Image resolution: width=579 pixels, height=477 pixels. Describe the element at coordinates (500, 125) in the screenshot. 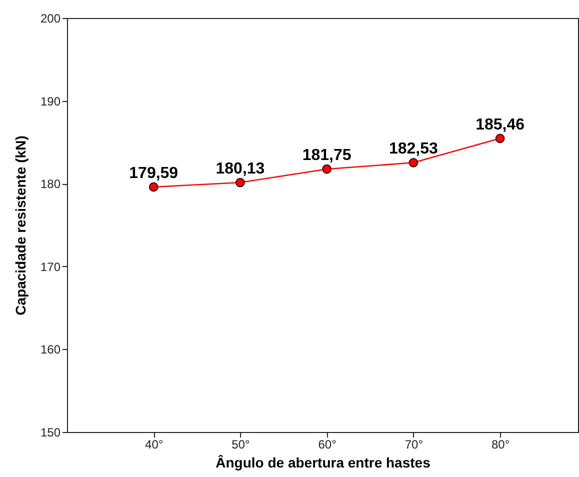

I see `data-label: 185,46` at that location.